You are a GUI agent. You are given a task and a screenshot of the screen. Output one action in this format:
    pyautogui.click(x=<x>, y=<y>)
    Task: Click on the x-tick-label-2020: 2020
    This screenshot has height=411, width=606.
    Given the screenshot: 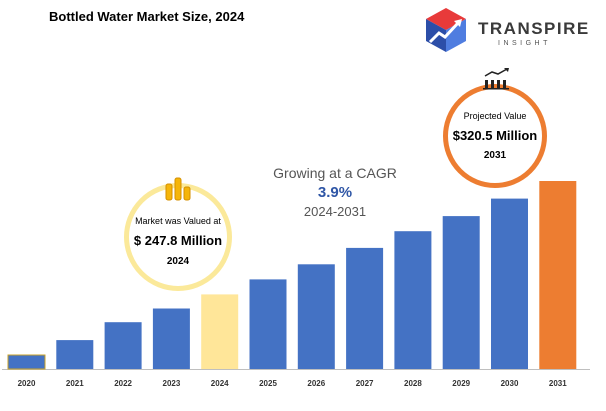 What is the action you would take?
    pyautogui.click(x=27, y=383)
    